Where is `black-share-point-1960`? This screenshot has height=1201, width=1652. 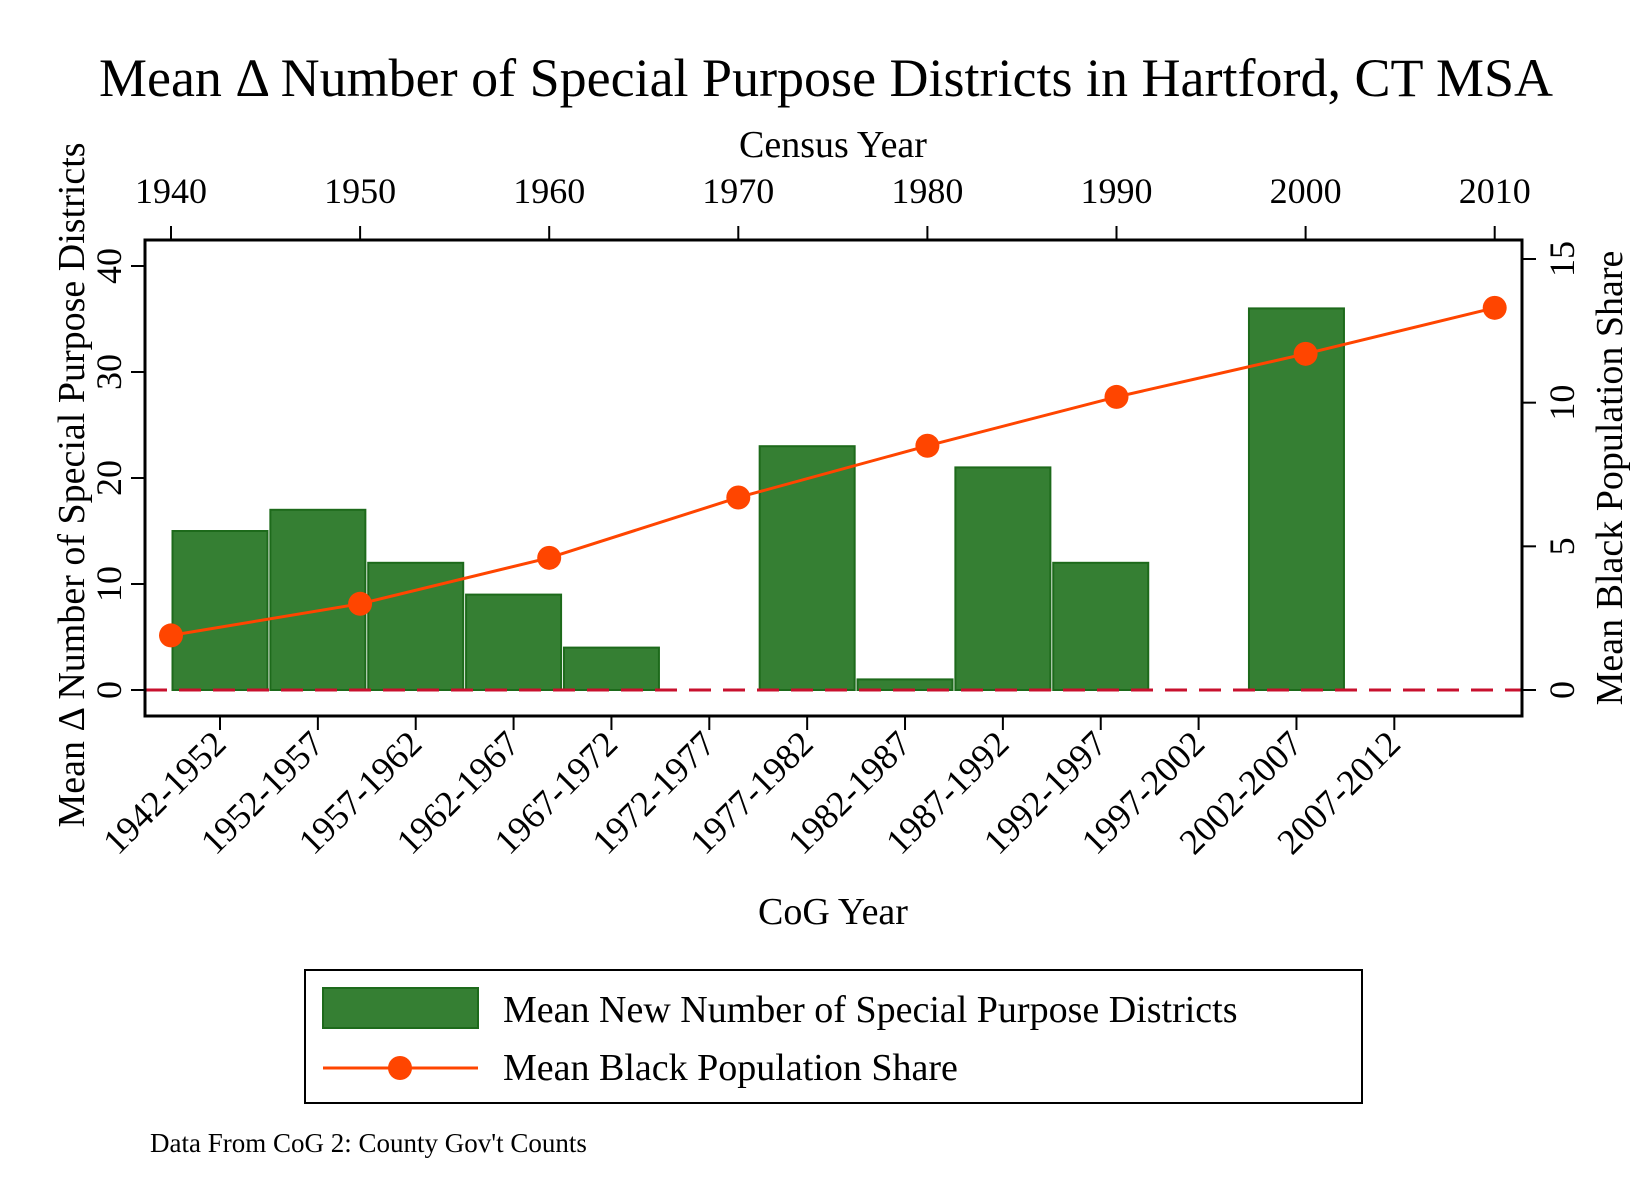
black-share-point-1960 is located at coordinates (549, 557).